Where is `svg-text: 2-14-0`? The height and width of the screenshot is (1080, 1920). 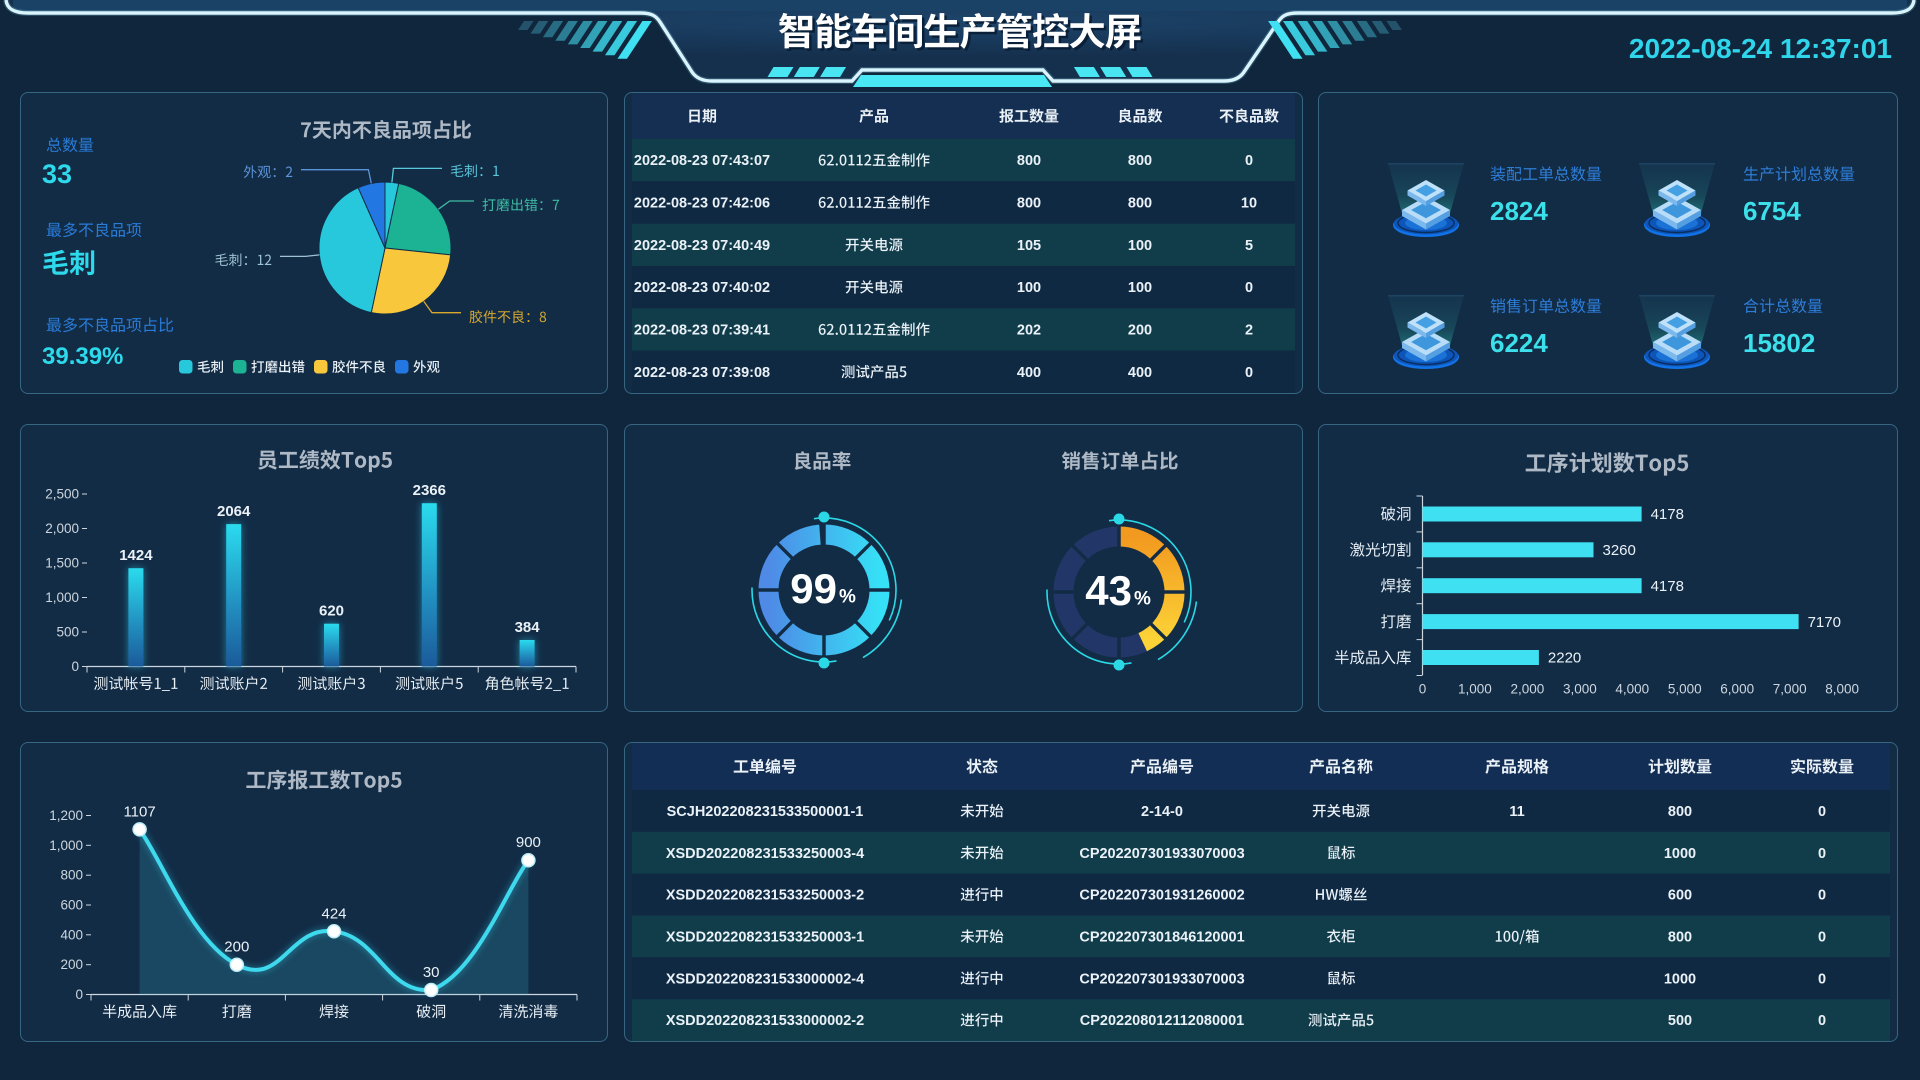
svg-text: 2-14-0 is located at coordinates (1162, 812).